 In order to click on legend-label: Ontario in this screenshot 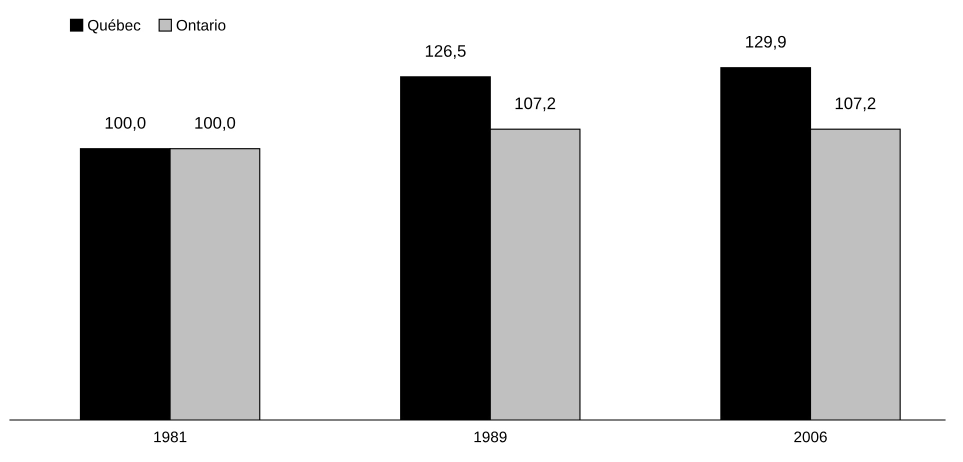, I will do `click(201, 25)`.